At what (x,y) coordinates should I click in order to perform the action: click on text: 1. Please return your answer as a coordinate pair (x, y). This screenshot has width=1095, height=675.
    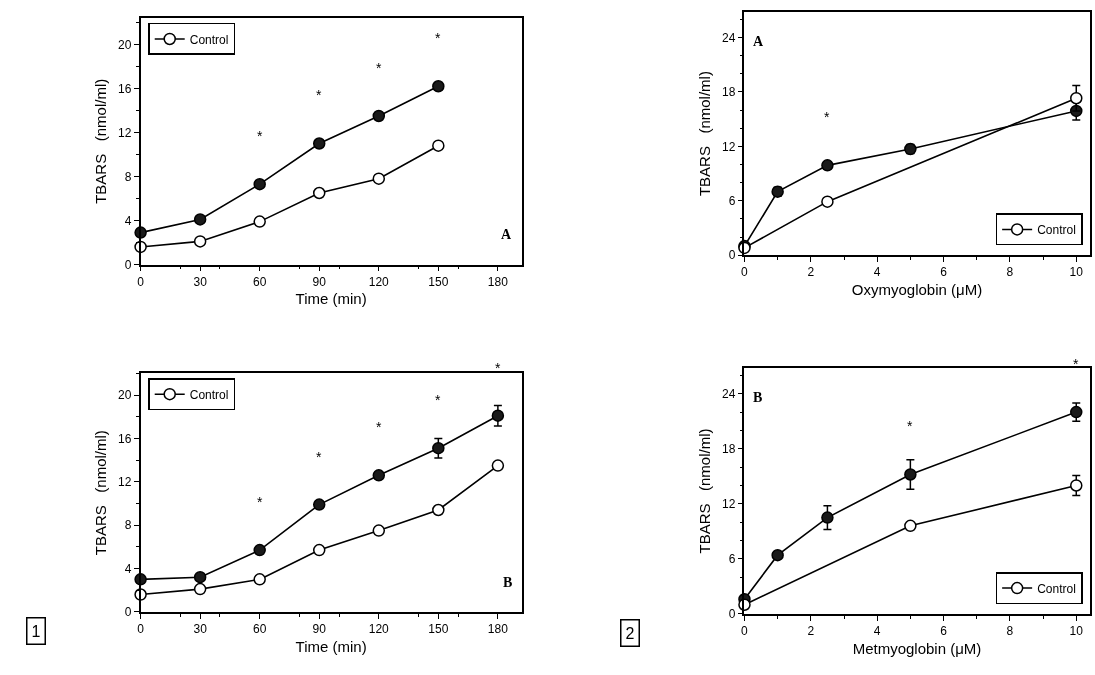
    Looking at the image, I should click on (36, 631).